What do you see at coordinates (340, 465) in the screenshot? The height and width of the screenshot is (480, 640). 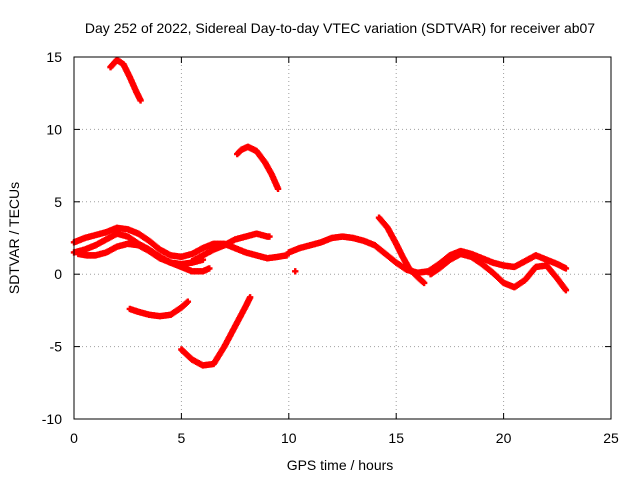 I see `x-axis-label: GPS time / hours` at bounding box center [340, 465].